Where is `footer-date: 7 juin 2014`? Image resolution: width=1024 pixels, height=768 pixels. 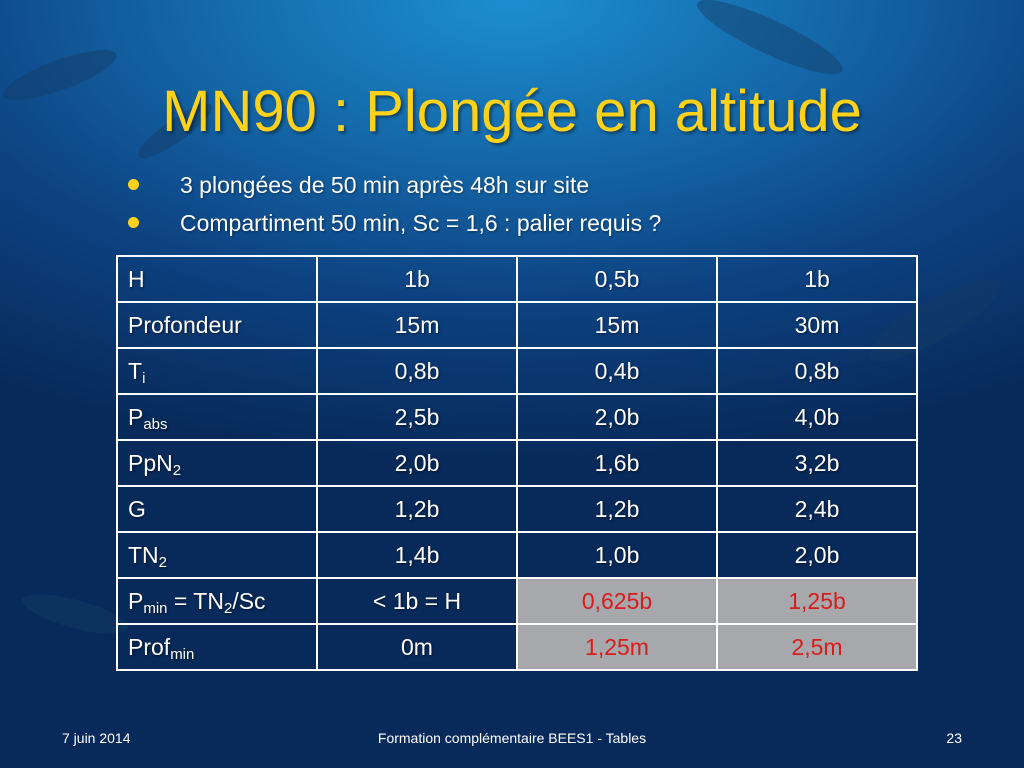 footer-date: 7 juin 2014 is located at coordinates (96, 738).